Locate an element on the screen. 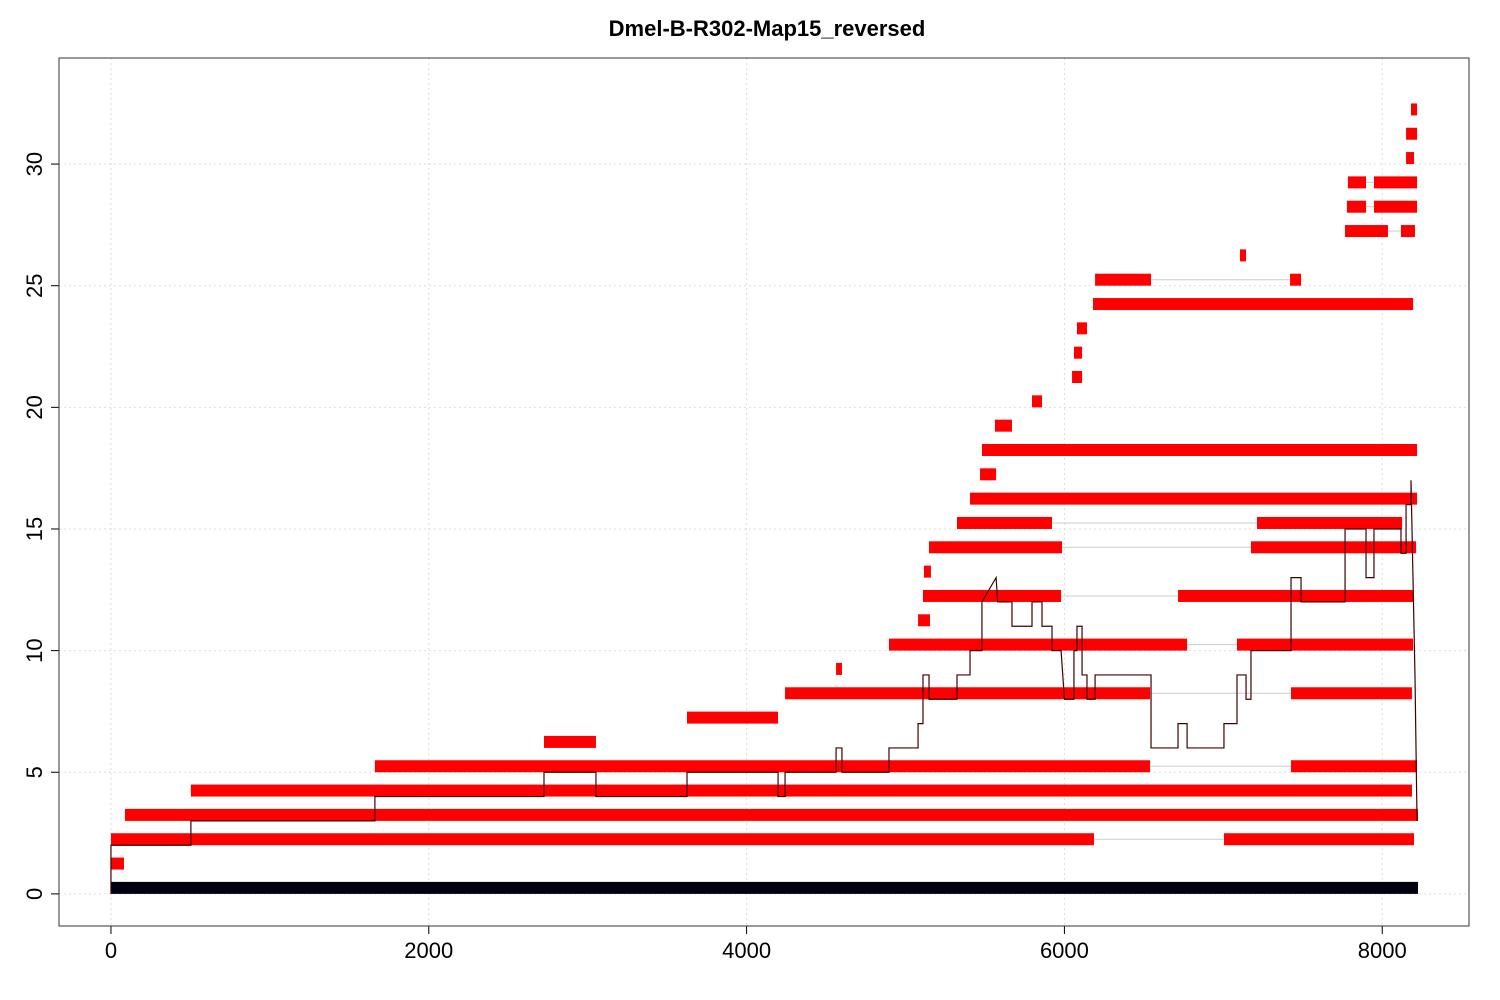 This screenshot has width=1500, height=1000. x-tick-label: 0 is located at coordinates (111, 950).